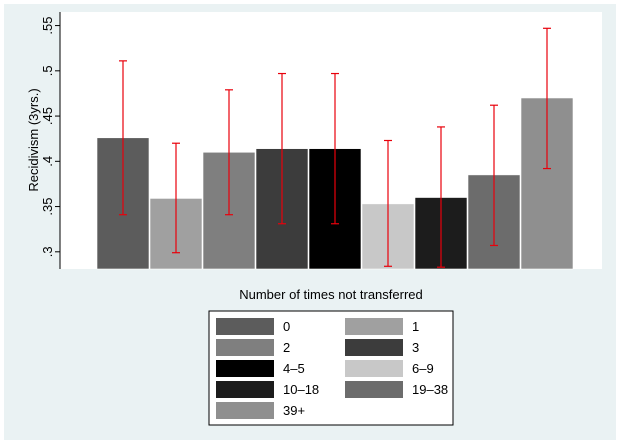 The height and width of the screenshot is (444, 620). What do you see at coordinates (415, 347) in the screenshot?
I see `legend-label-3: 3` at bounding box center [415, 347].